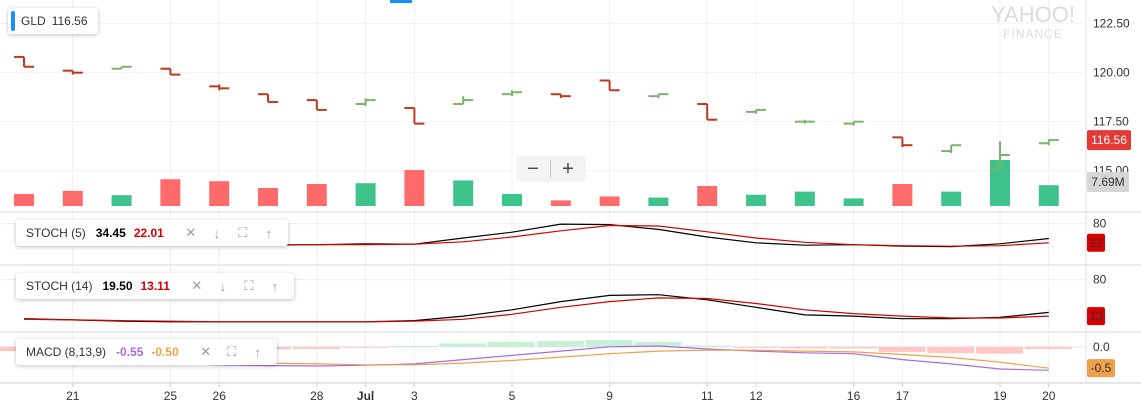 This screenshot has height=409, width=1141. Describe the element at coordinates (1100, 224) in the screenshot. I see `stoch5-tick-label: 80` at that location.